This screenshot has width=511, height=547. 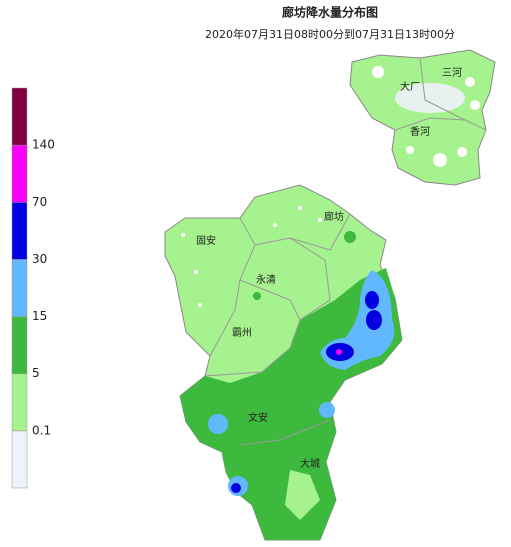 I want to click on place-label: 固安, so click(x=206, y=240).